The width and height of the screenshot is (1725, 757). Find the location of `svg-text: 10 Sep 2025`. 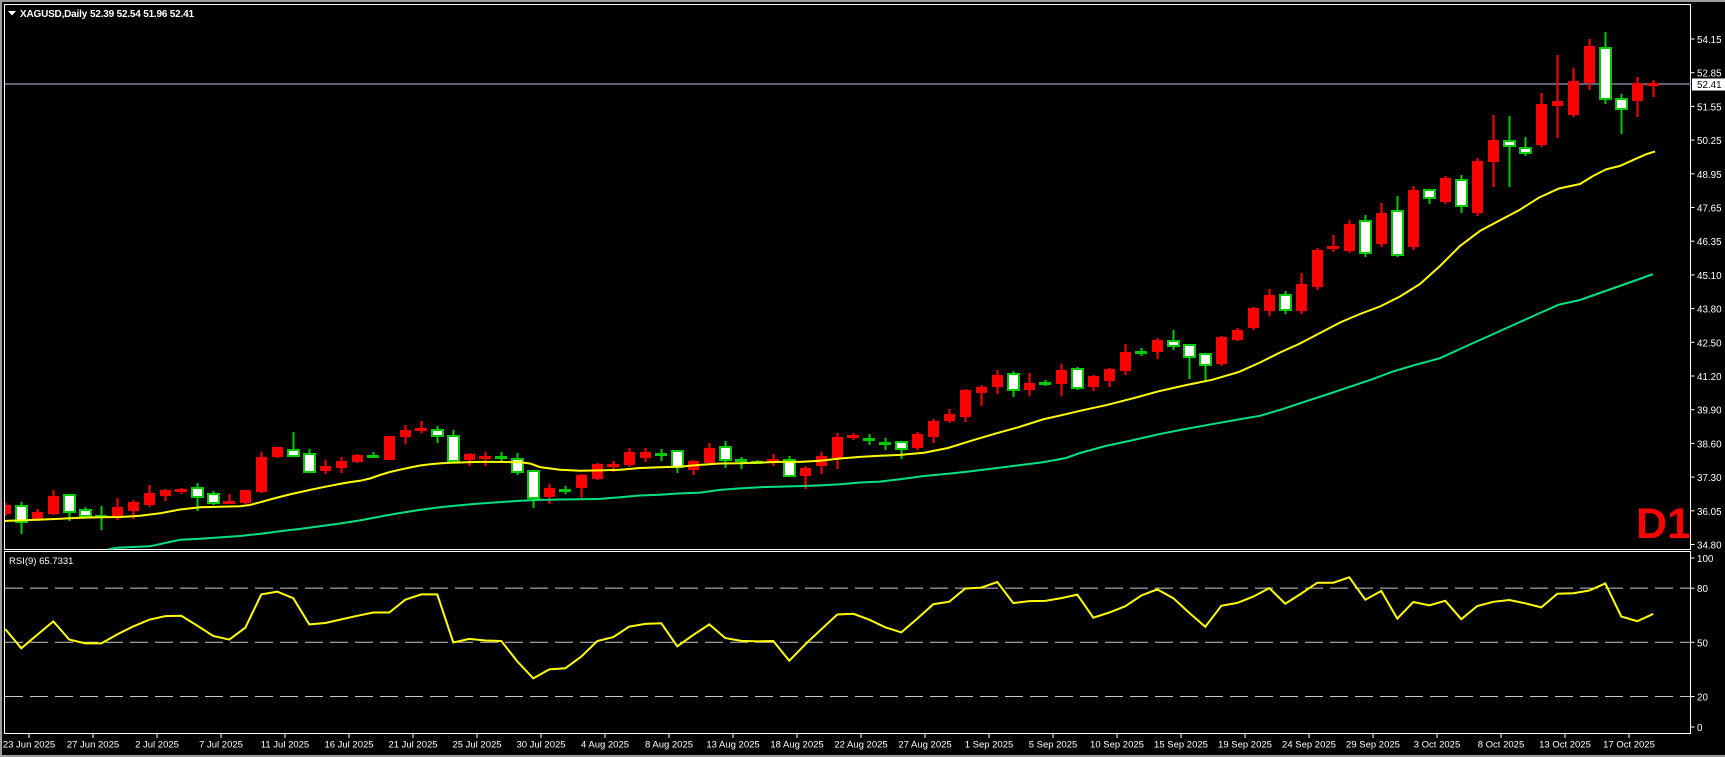

svg-text: 10 Sep 2025 is located at coordinates (1117, 745).